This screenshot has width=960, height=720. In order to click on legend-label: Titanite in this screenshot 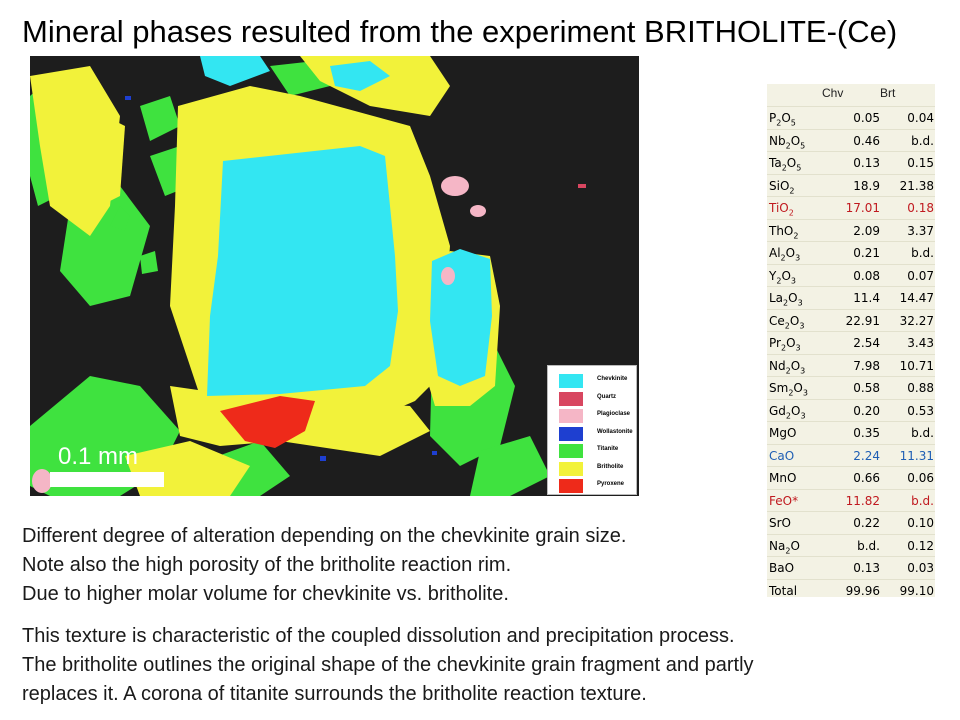, I will do `click(608, 449)`.